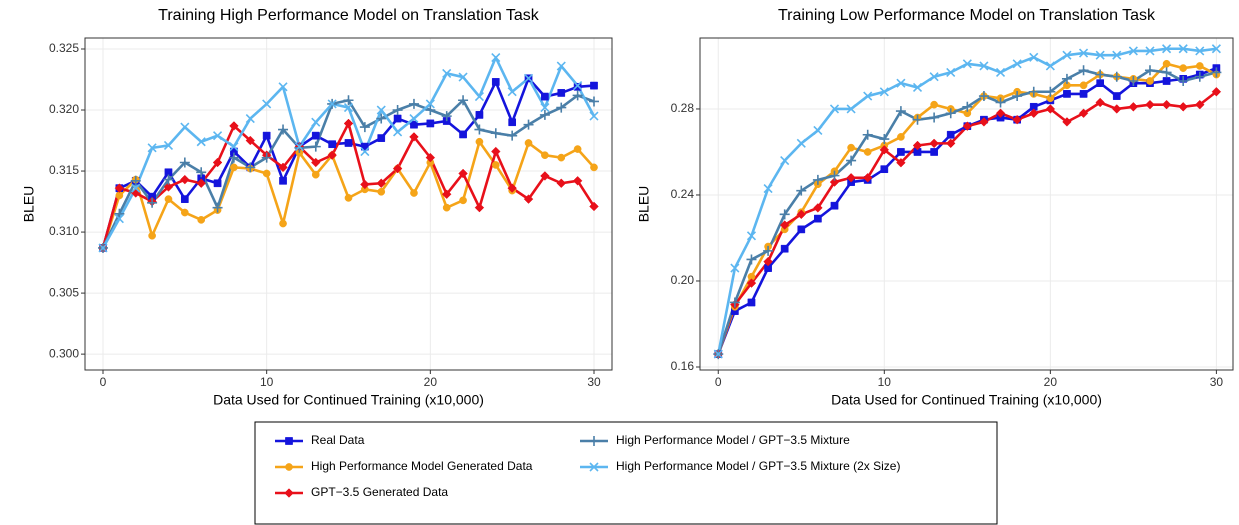 The height and width of the screenshot is (525, 1239). I want to click on x-tick-label: 10, so click(267, 382).